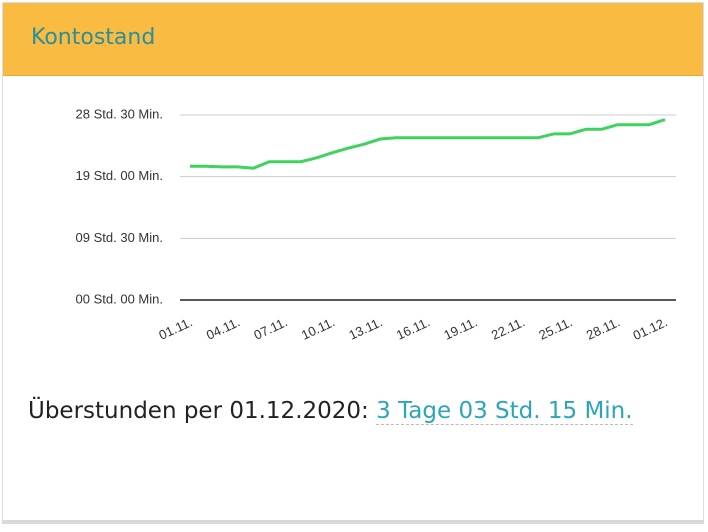 The image size is (708, 532). I want to click on card-header: Kontostand, so click(353, 39).